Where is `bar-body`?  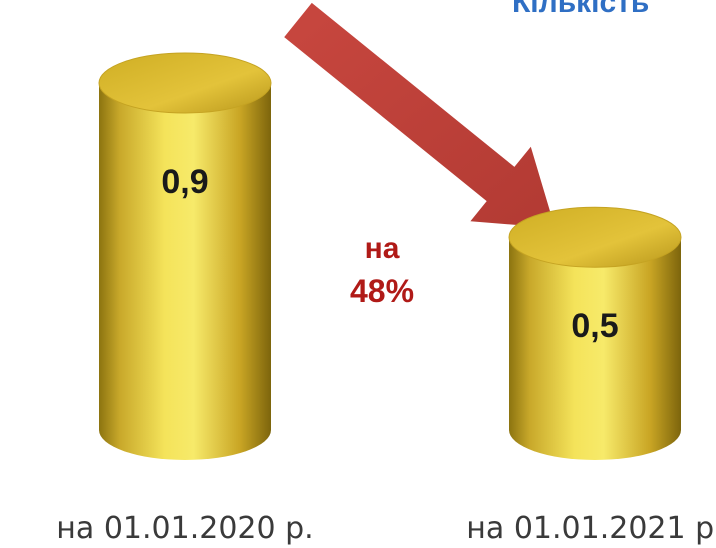
bar-body is located at coordinates (595, 348).